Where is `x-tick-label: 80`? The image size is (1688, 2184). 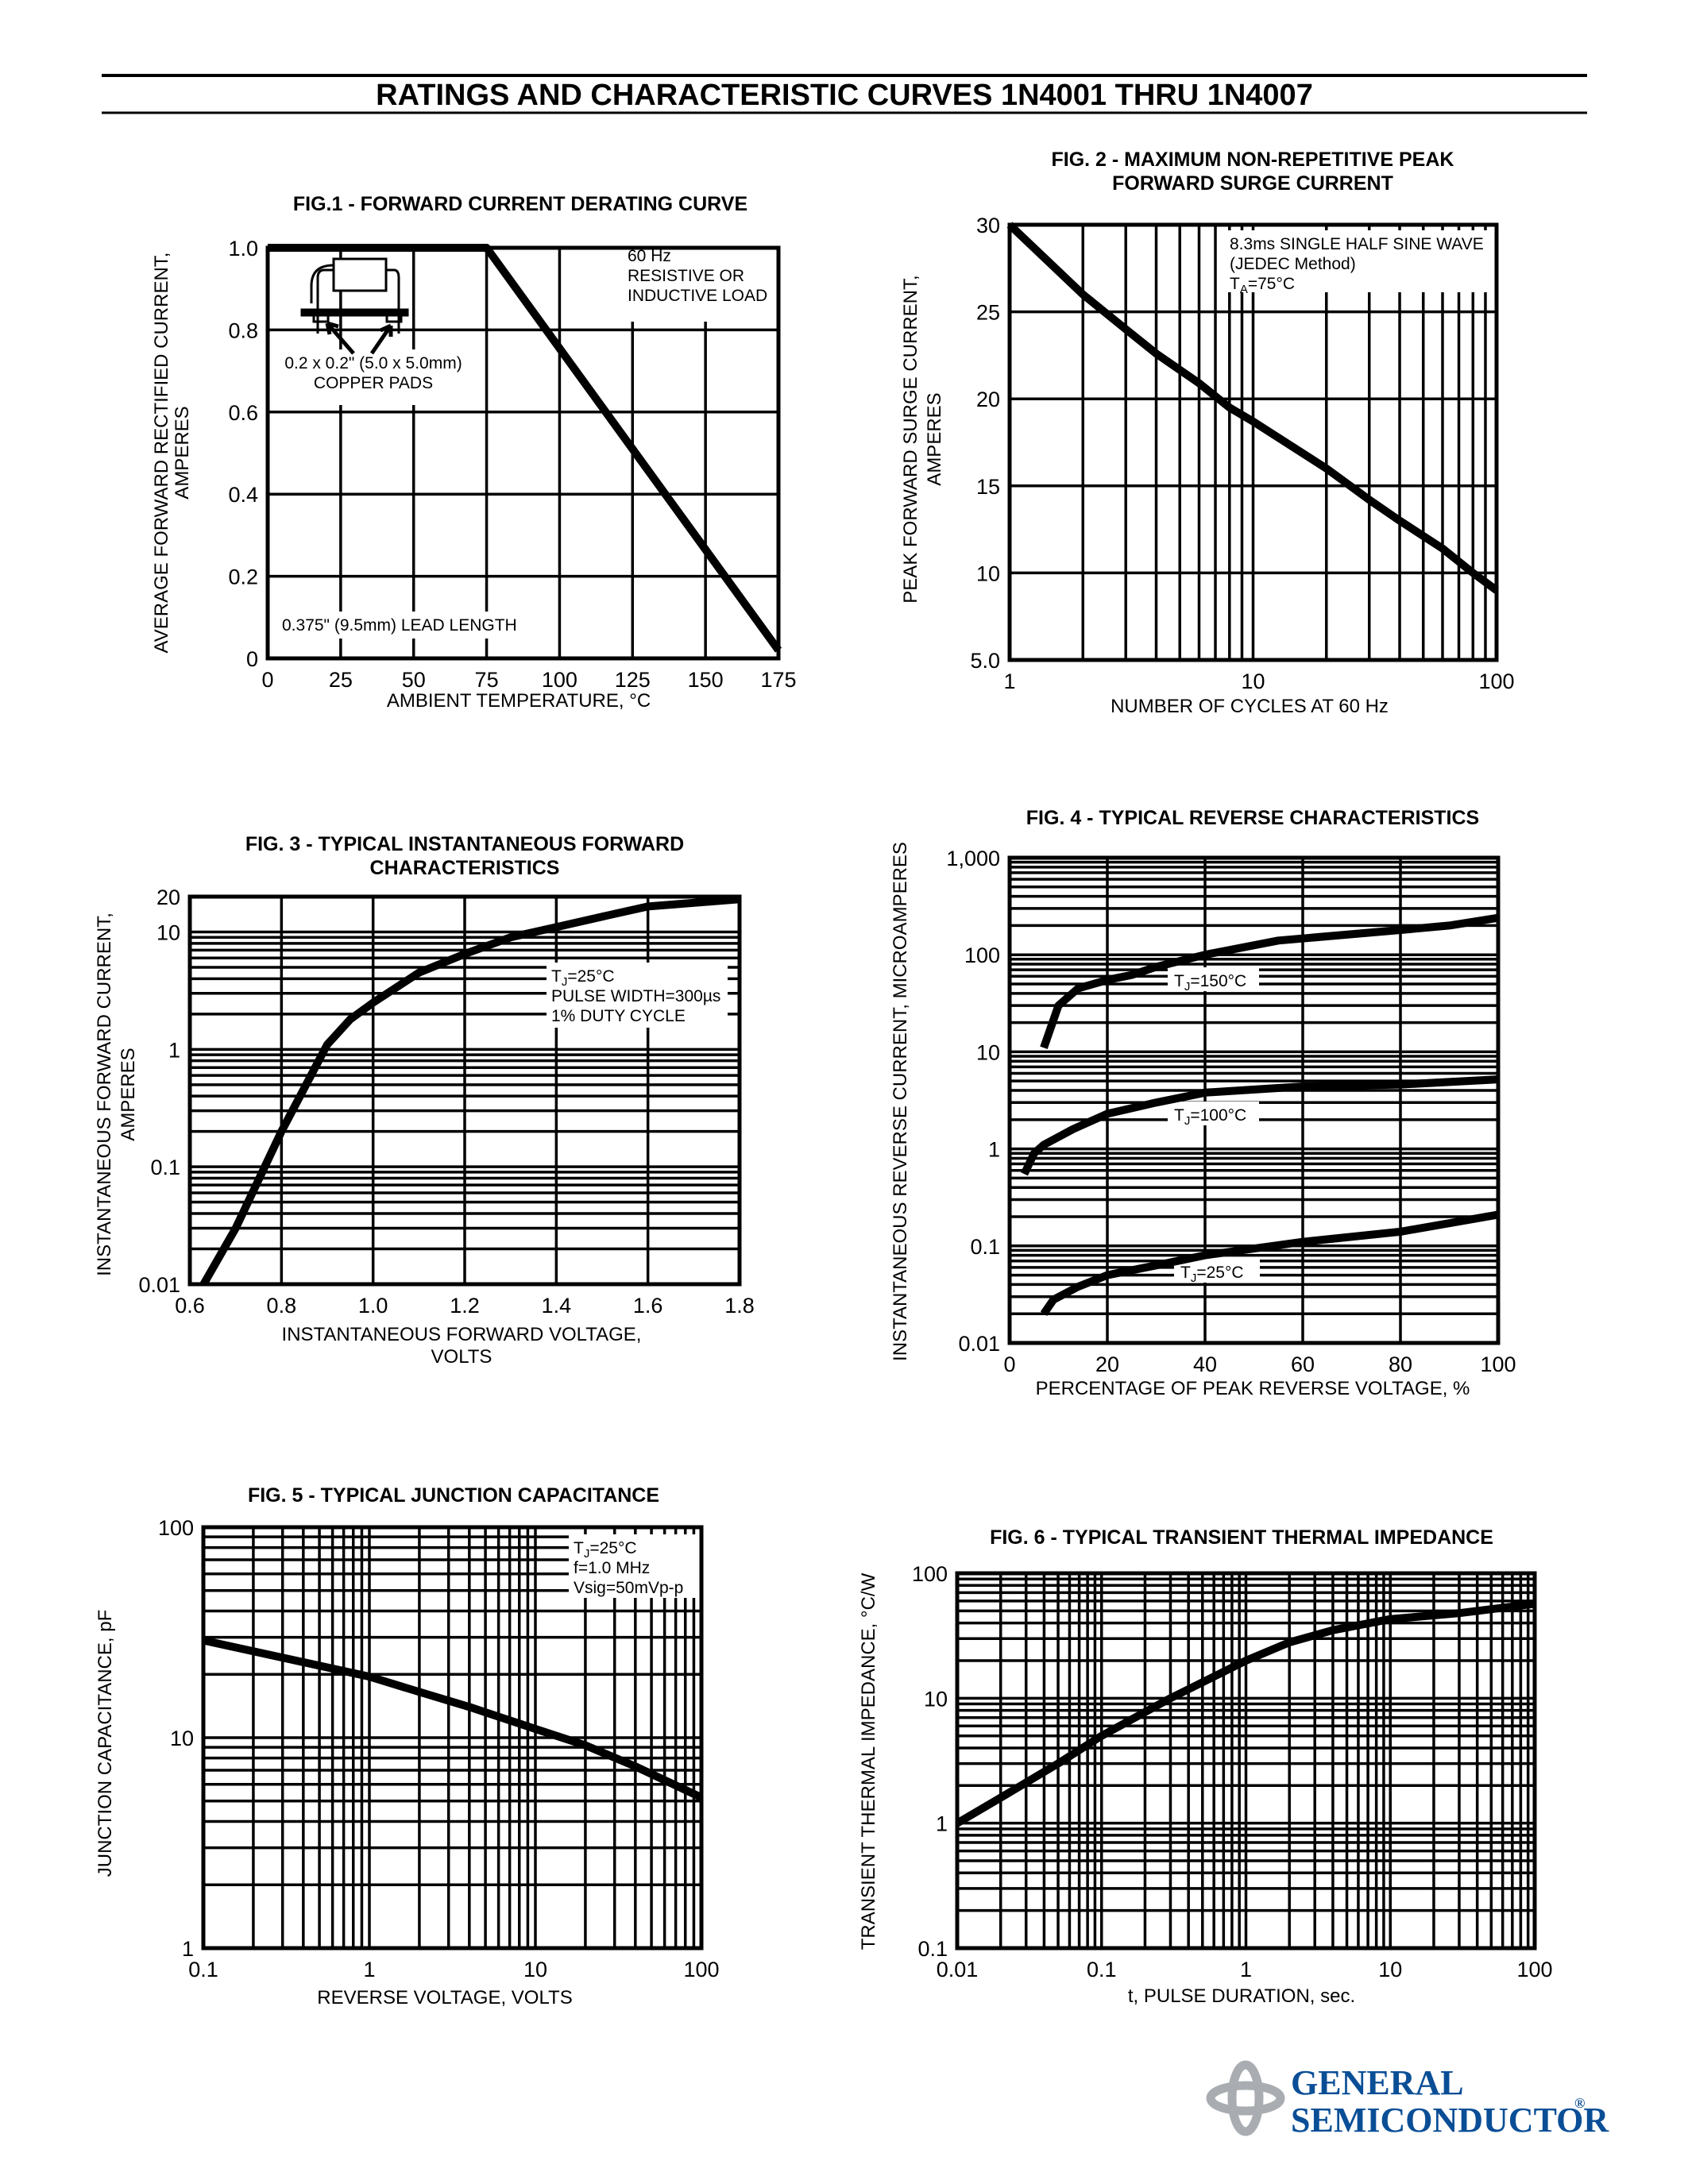
x-tick-label: 80 is located at coordinates (1401, 1364).